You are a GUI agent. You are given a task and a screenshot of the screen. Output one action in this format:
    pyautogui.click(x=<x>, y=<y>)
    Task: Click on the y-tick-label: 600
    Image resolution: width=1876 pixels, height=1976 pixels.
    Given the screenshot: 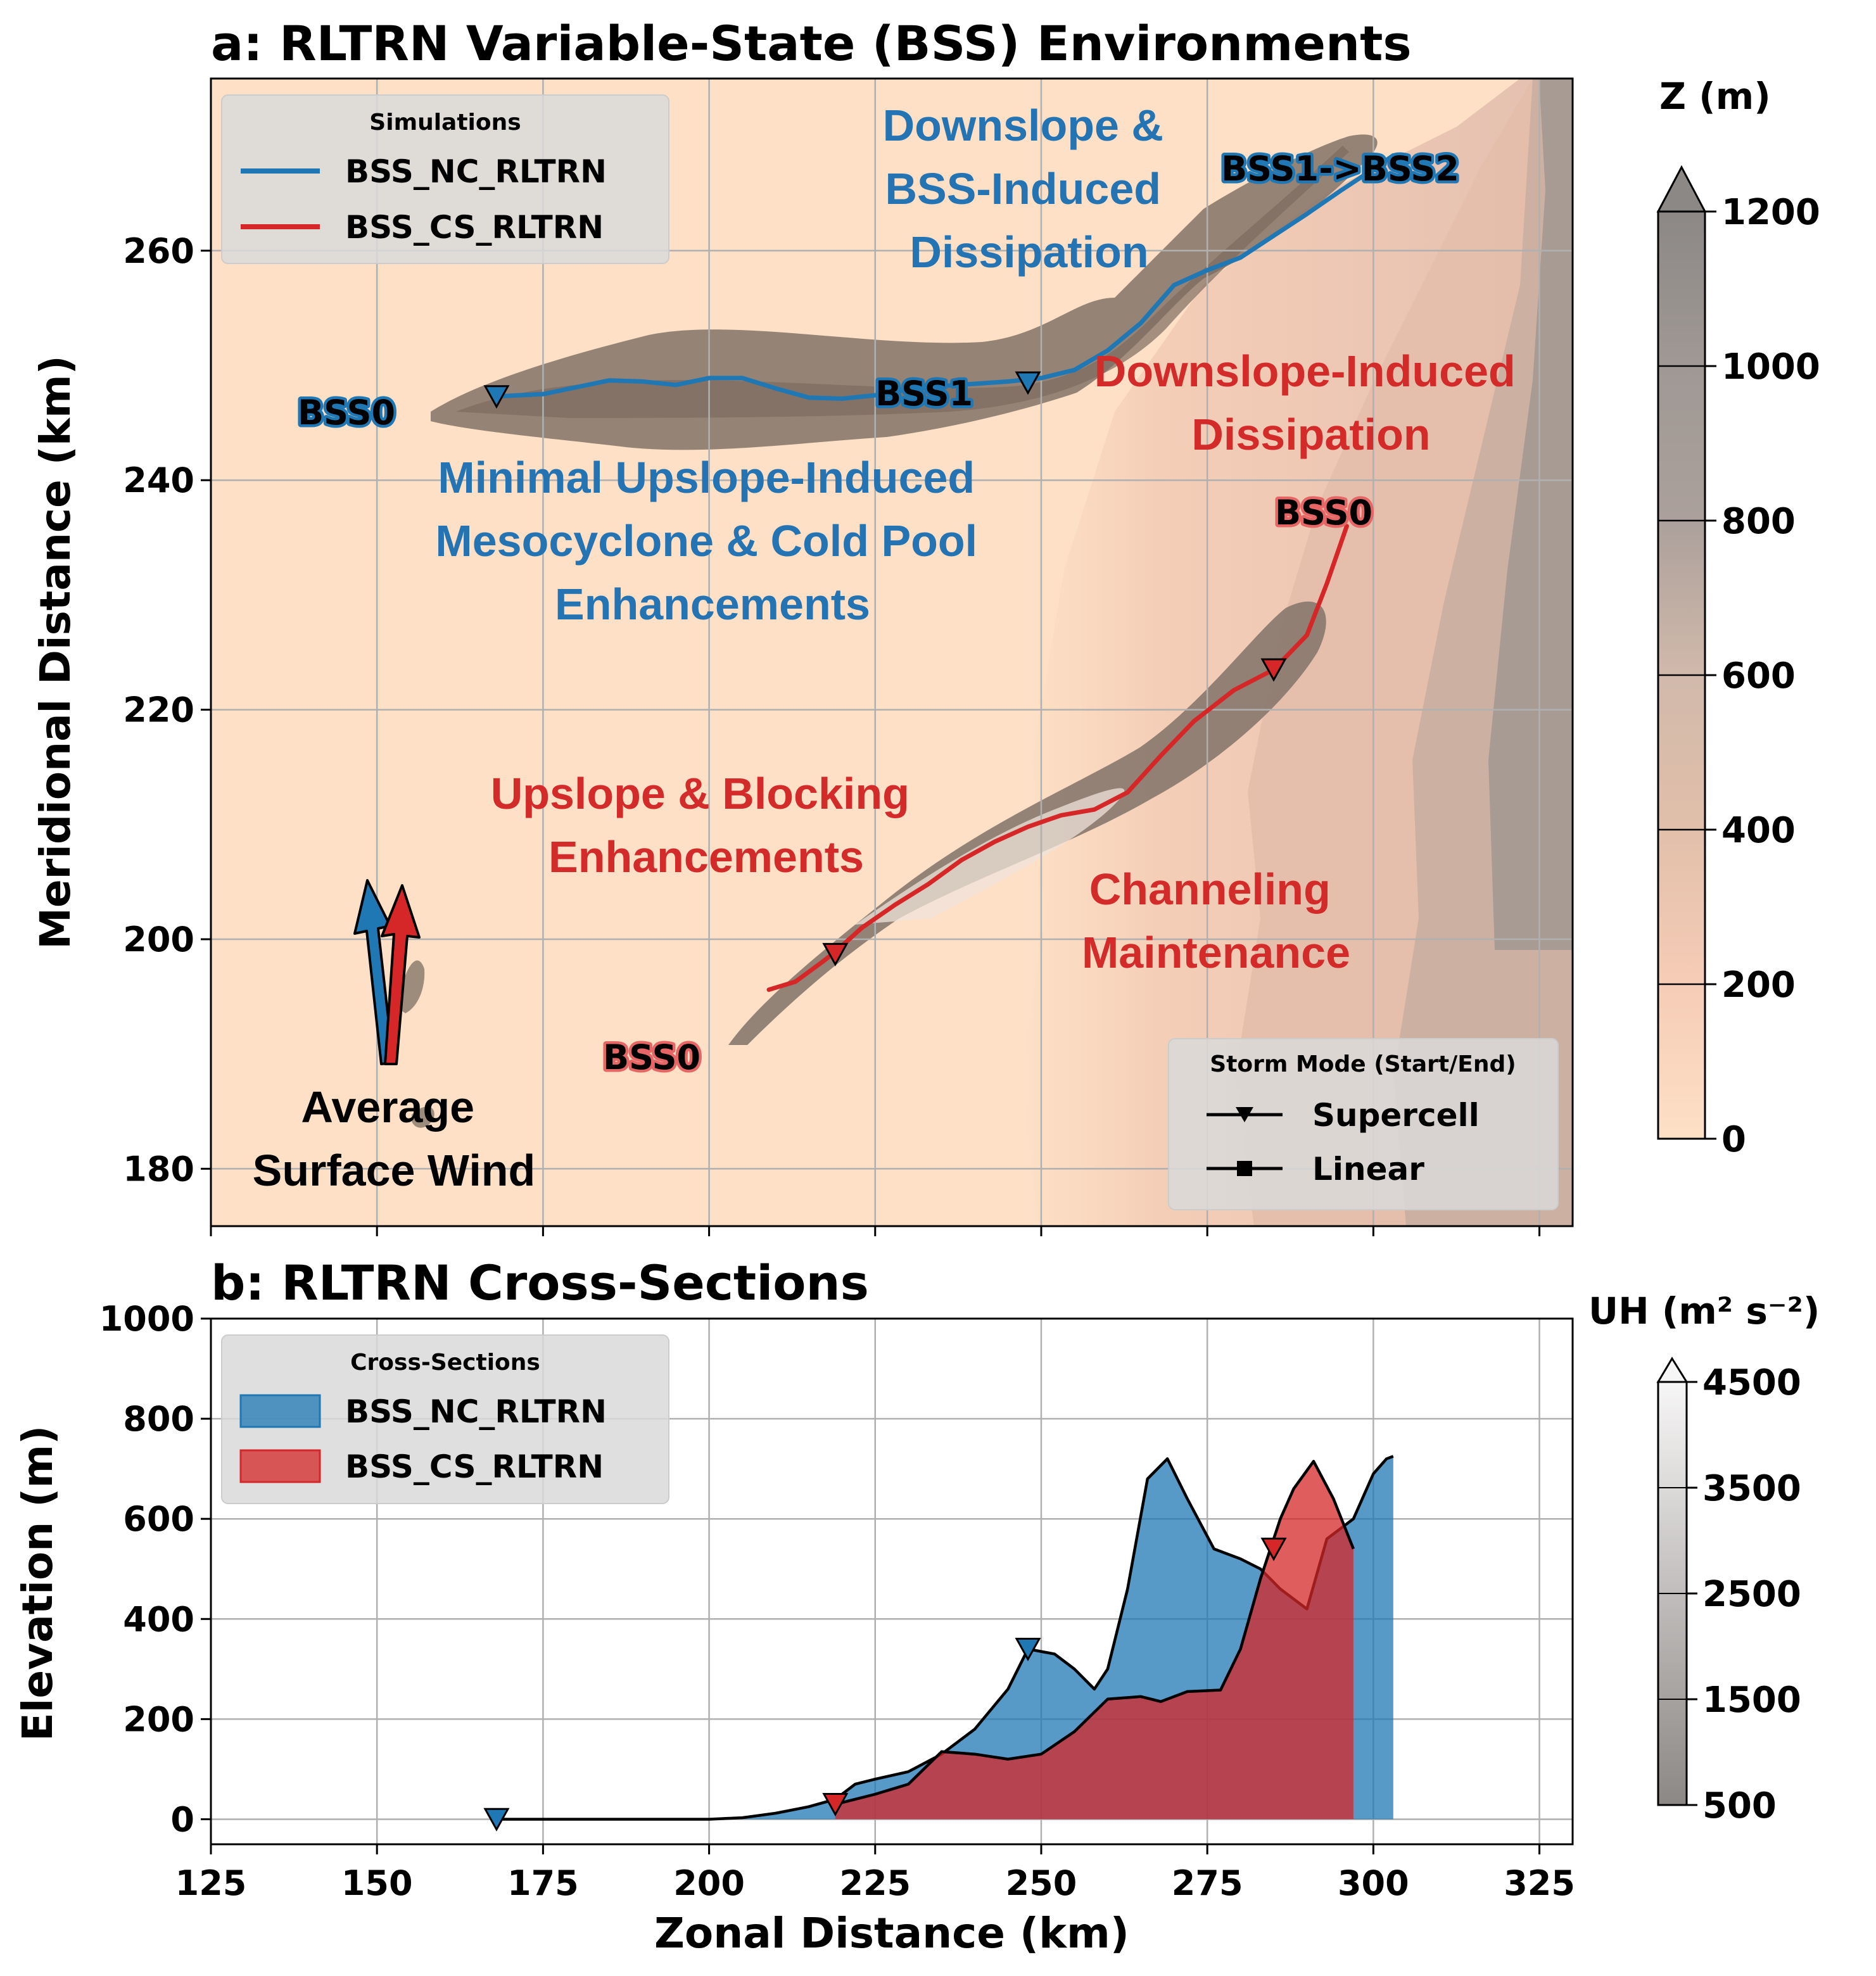 What is the action you would take?
    pyautogui.click(x=159, y=1519)
    